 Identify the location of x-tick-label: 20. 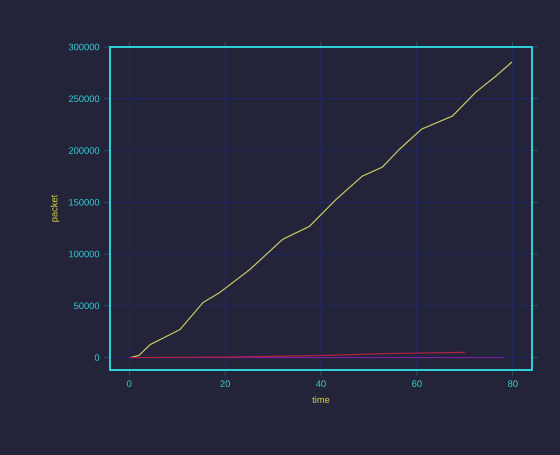
(225, 383).